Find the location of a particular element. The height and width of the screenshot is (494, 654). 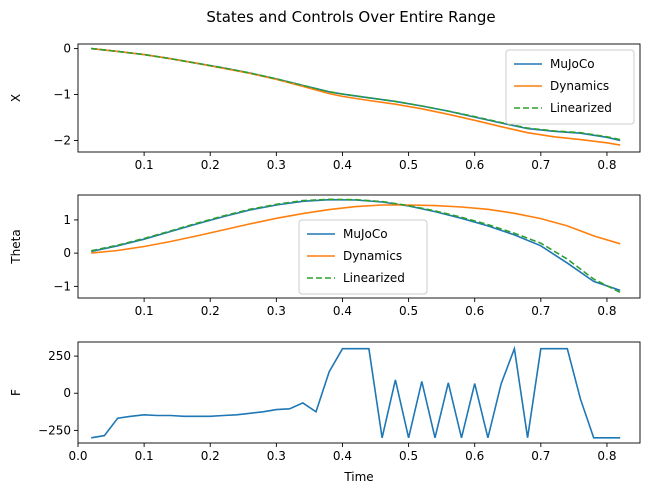

y-tick-label: 1 is located at coordinates (67, 220).